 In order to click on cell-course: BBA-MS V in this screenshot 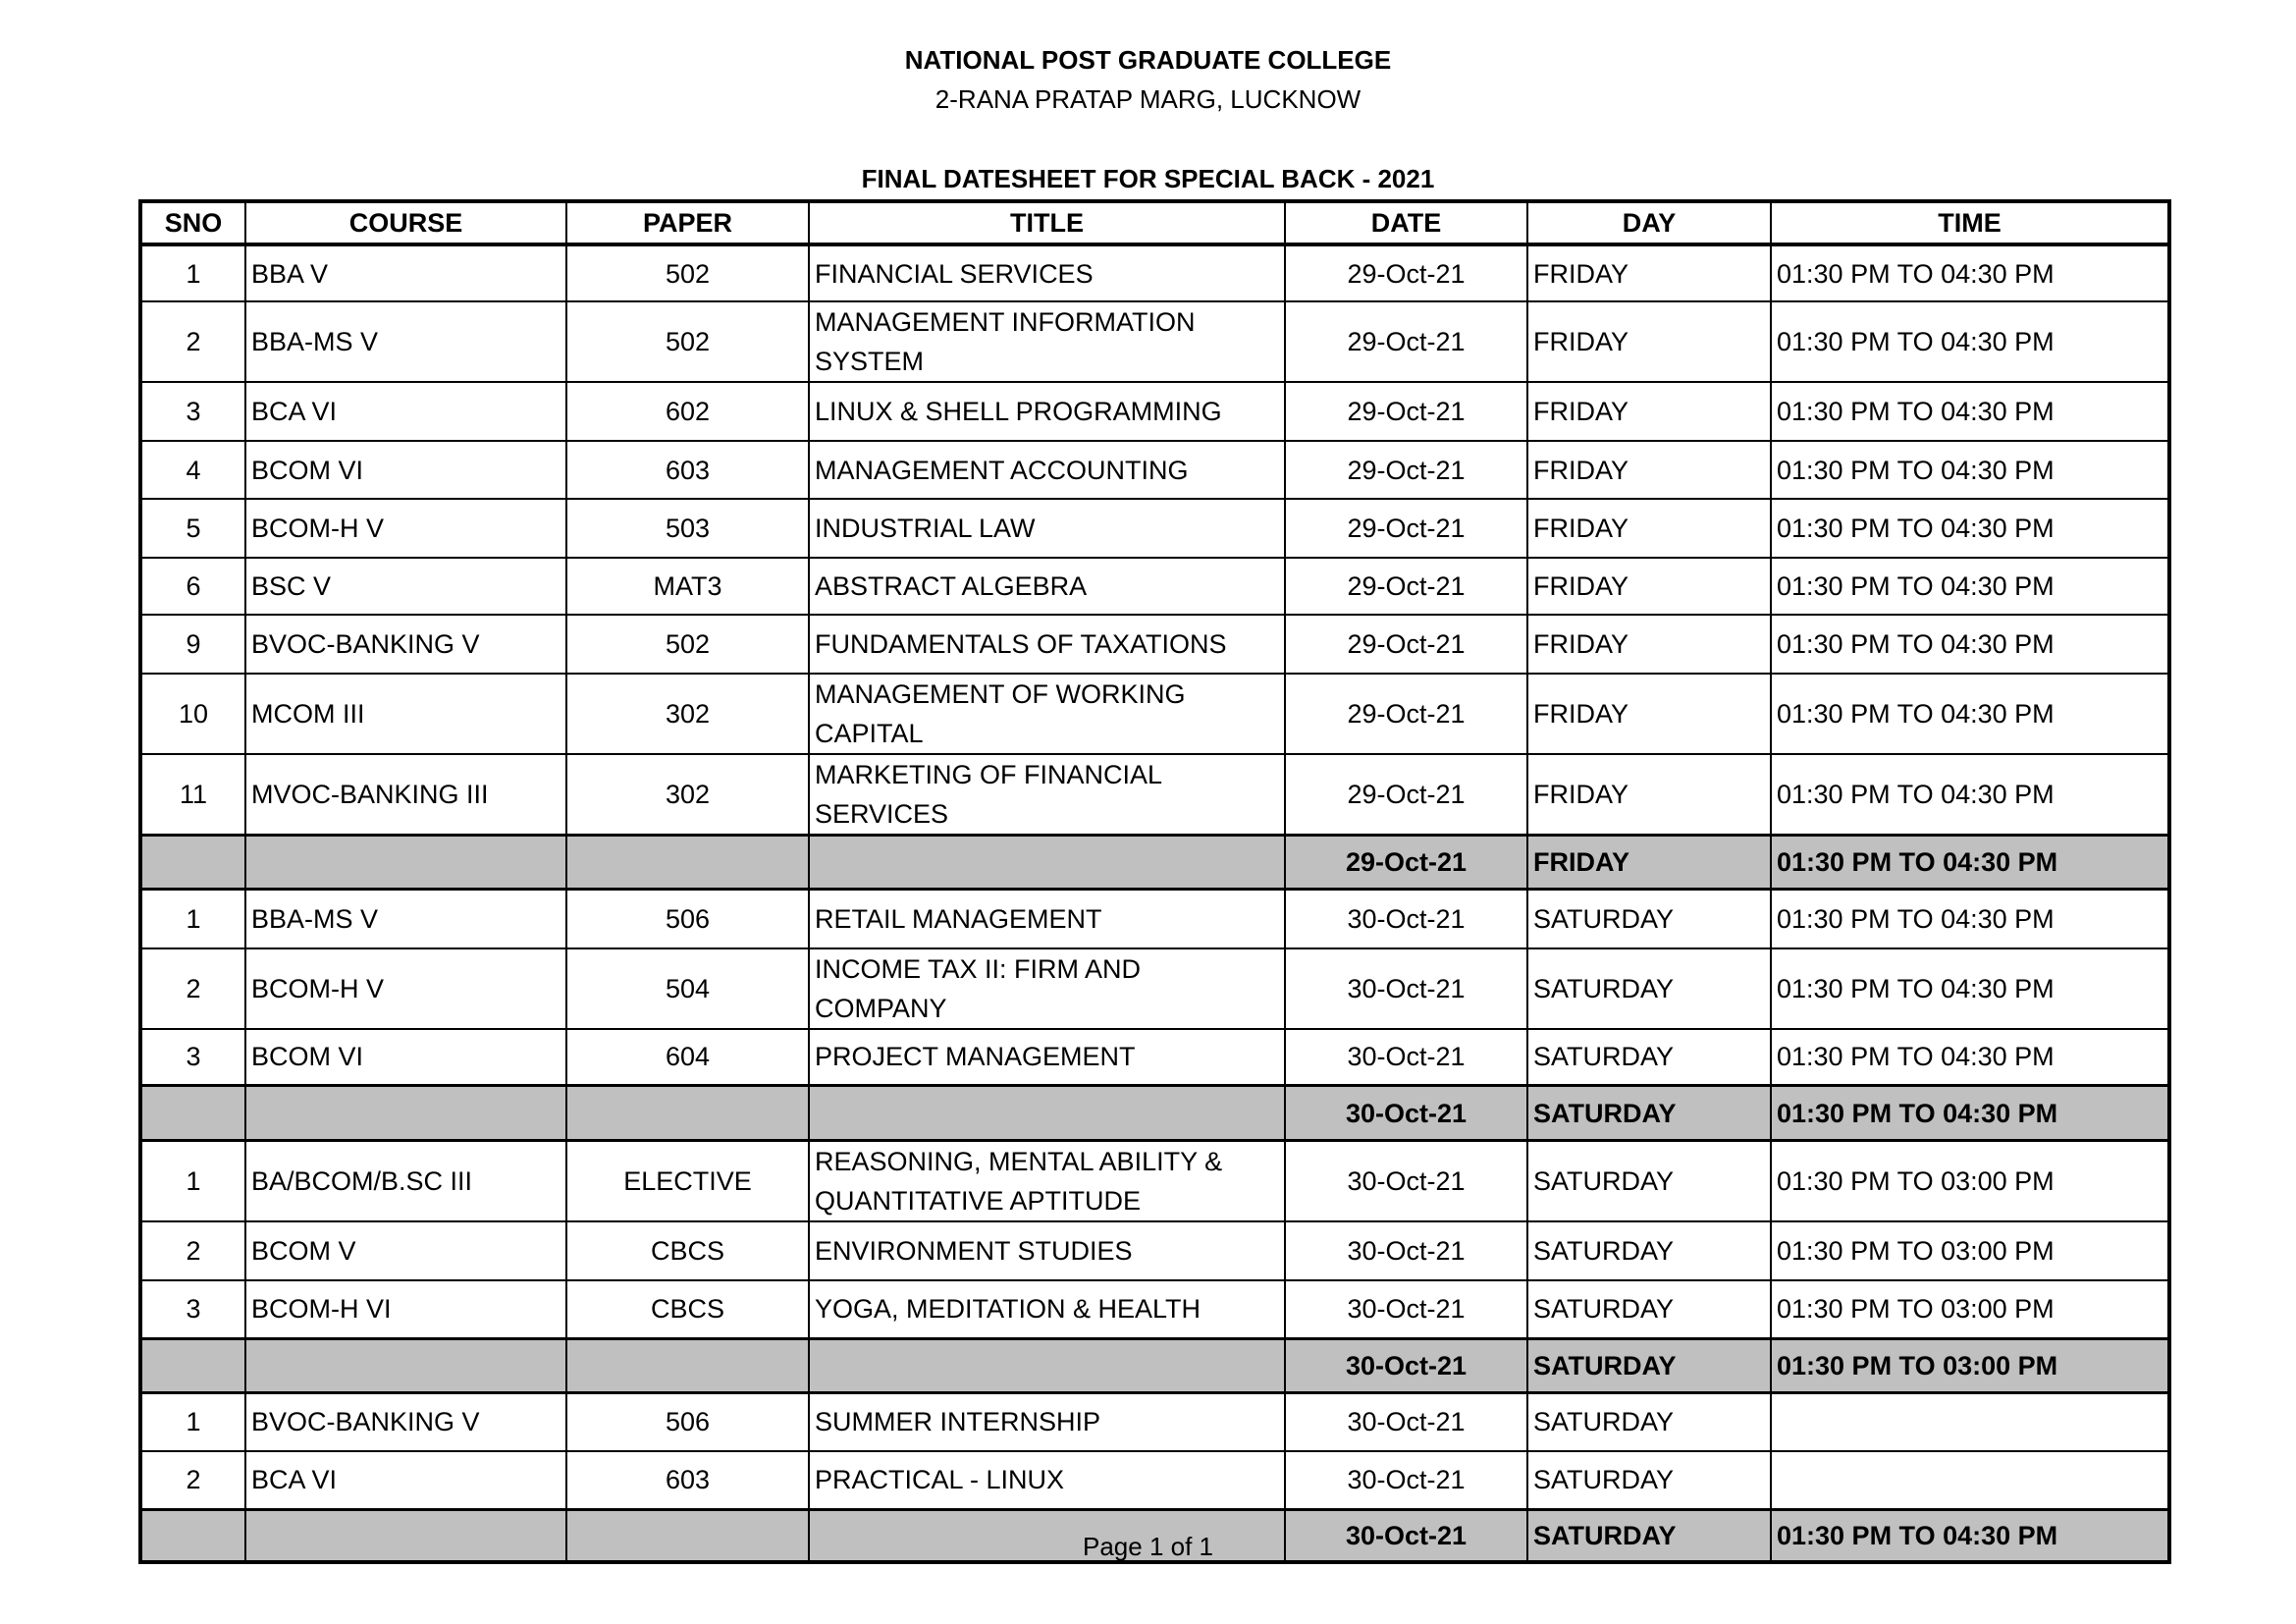, I will do `click(405, 918)`.